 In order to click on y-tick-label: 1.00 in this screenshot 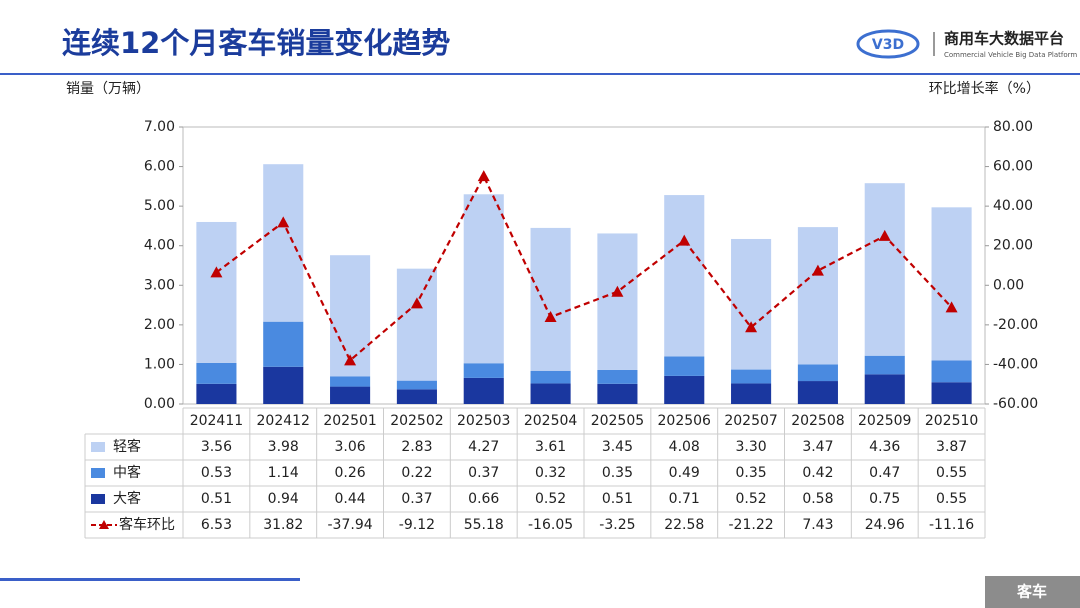, I will do `click(159, 364)`.